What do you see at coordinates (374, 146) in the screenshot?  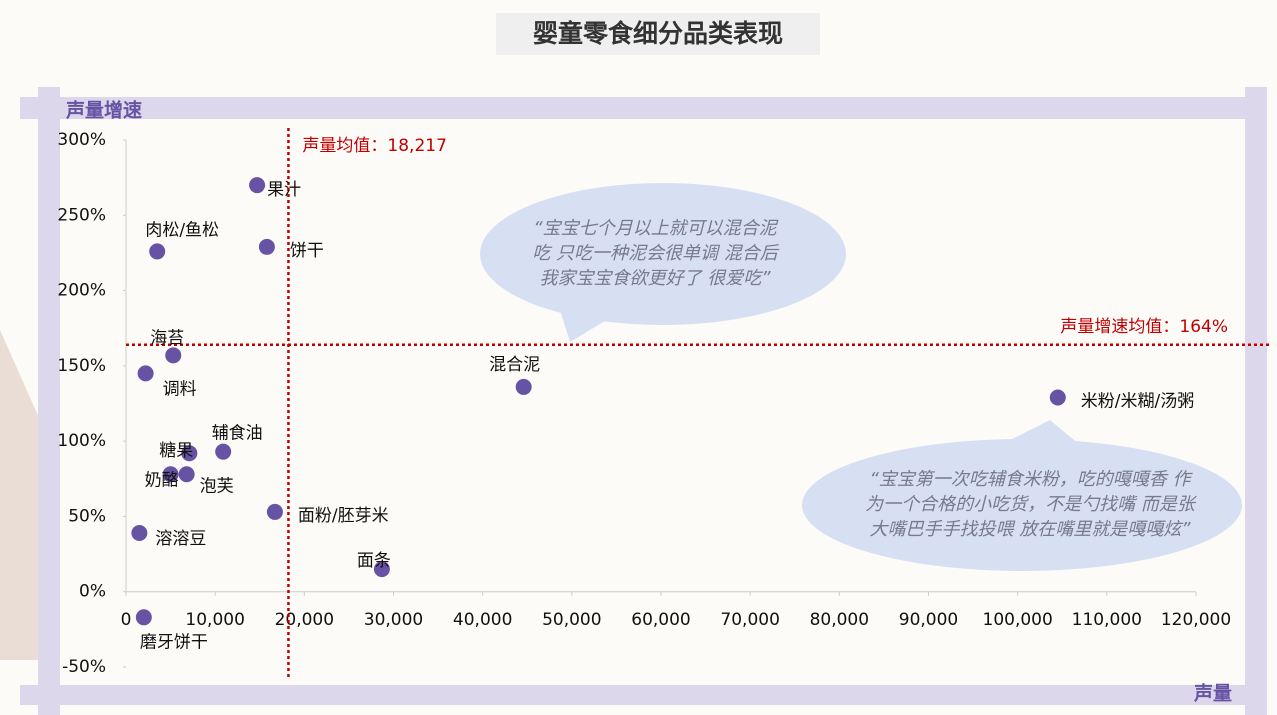 I see `x-mean-label: 声量均值：18,217` at bounding box center [374, 146].